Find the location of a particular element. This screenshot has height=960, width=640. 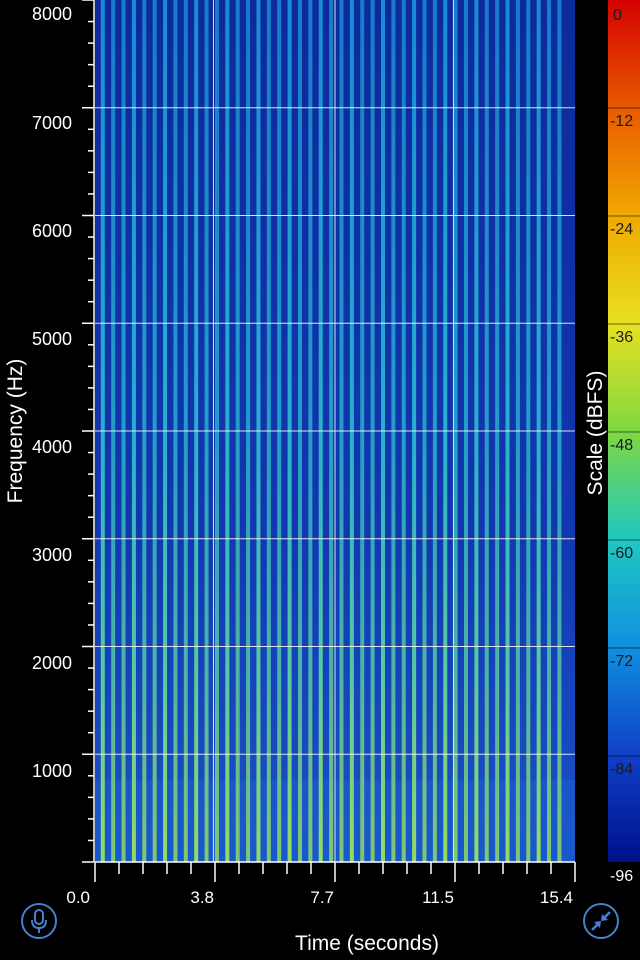

collapse-arrows-icon is located at coordinates (601, 921).